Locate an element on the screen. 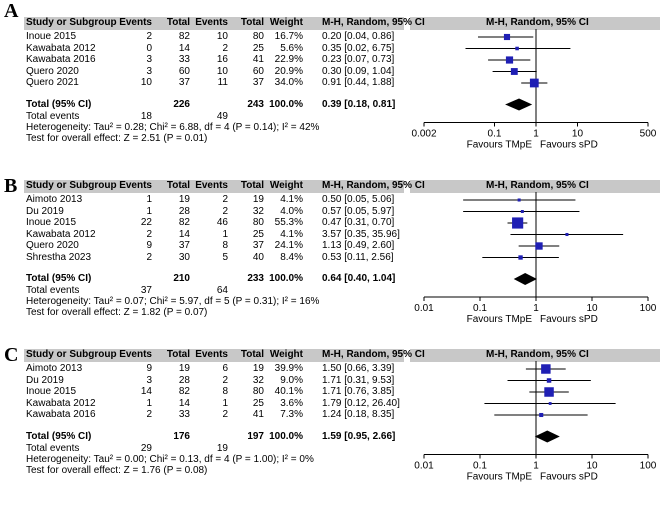  forest-plot: 0.002 0.1 1 10 500 Favours TMpE Favours sPD is located at coordinates (534, 90).